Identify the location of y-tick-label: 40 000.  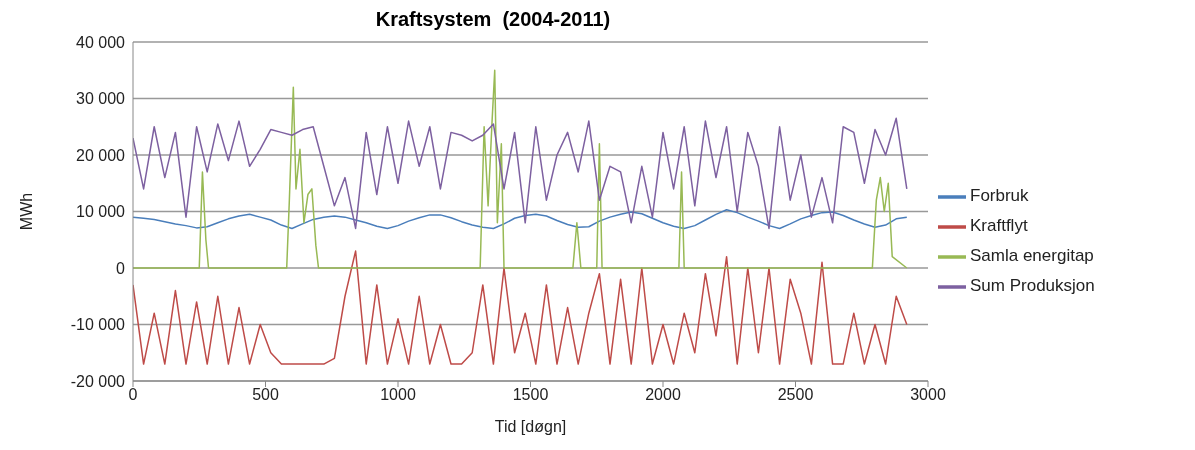
(101, 42).